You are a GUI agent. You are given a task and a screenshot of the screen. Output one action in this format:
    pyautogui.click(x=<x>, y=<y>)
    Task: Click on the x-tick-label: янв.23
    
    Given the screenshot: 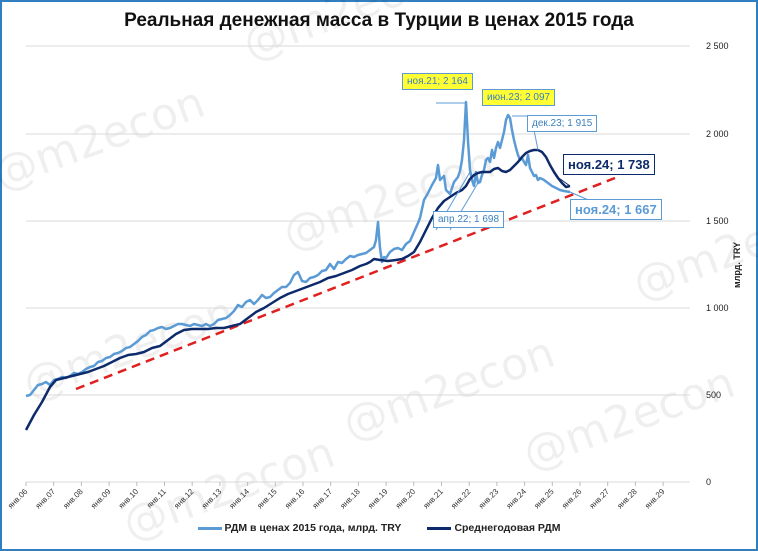 What is the action you would take?
    pyautogui.click(x=489, y=499)
    